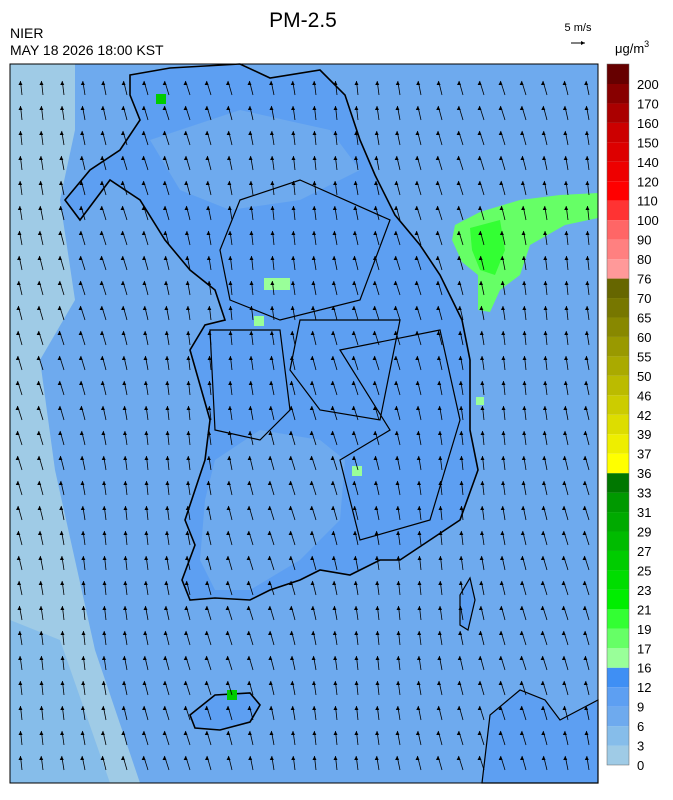  What do you see at coordinates (648, 162) in the screenshot?
I see `colorbar-label: 140` at bounding box center [648, 162].